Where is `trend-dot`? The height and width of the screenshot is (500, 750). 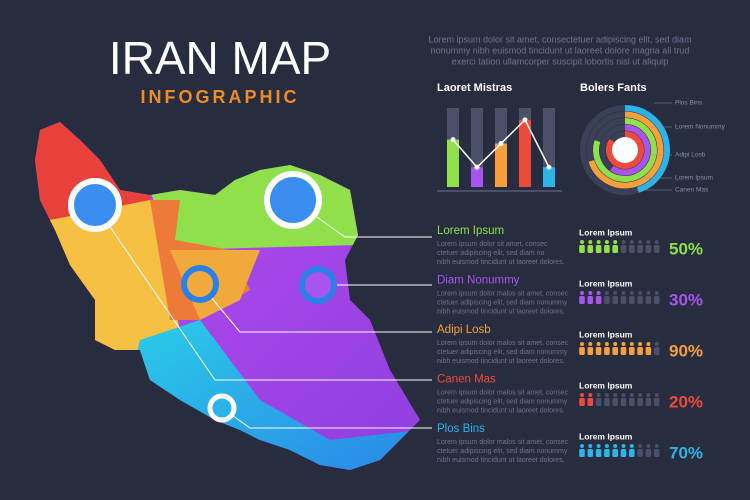 trend-dot is located at coordinates (525, 120).